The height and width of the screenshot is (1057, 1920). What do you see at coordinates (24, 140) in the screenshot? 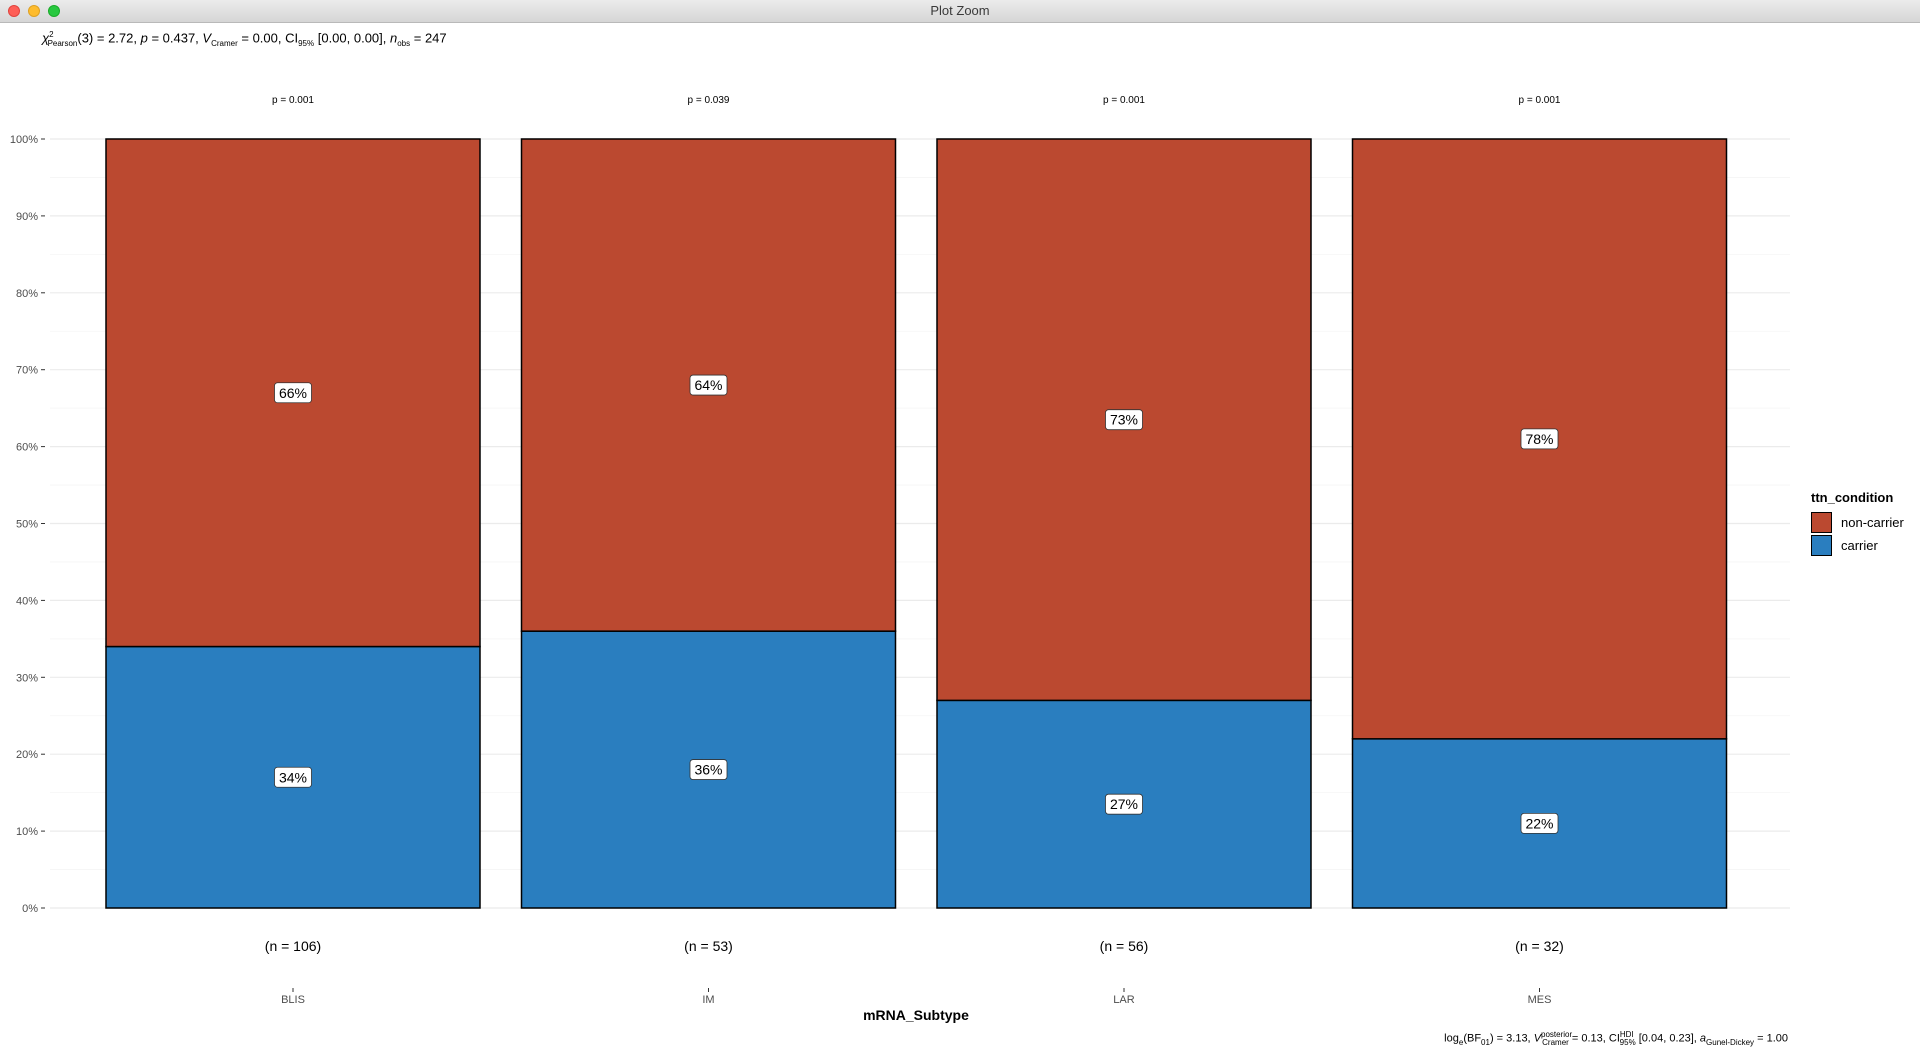
I see `y-tick-label: 100%` at bounding box center [24, 140].